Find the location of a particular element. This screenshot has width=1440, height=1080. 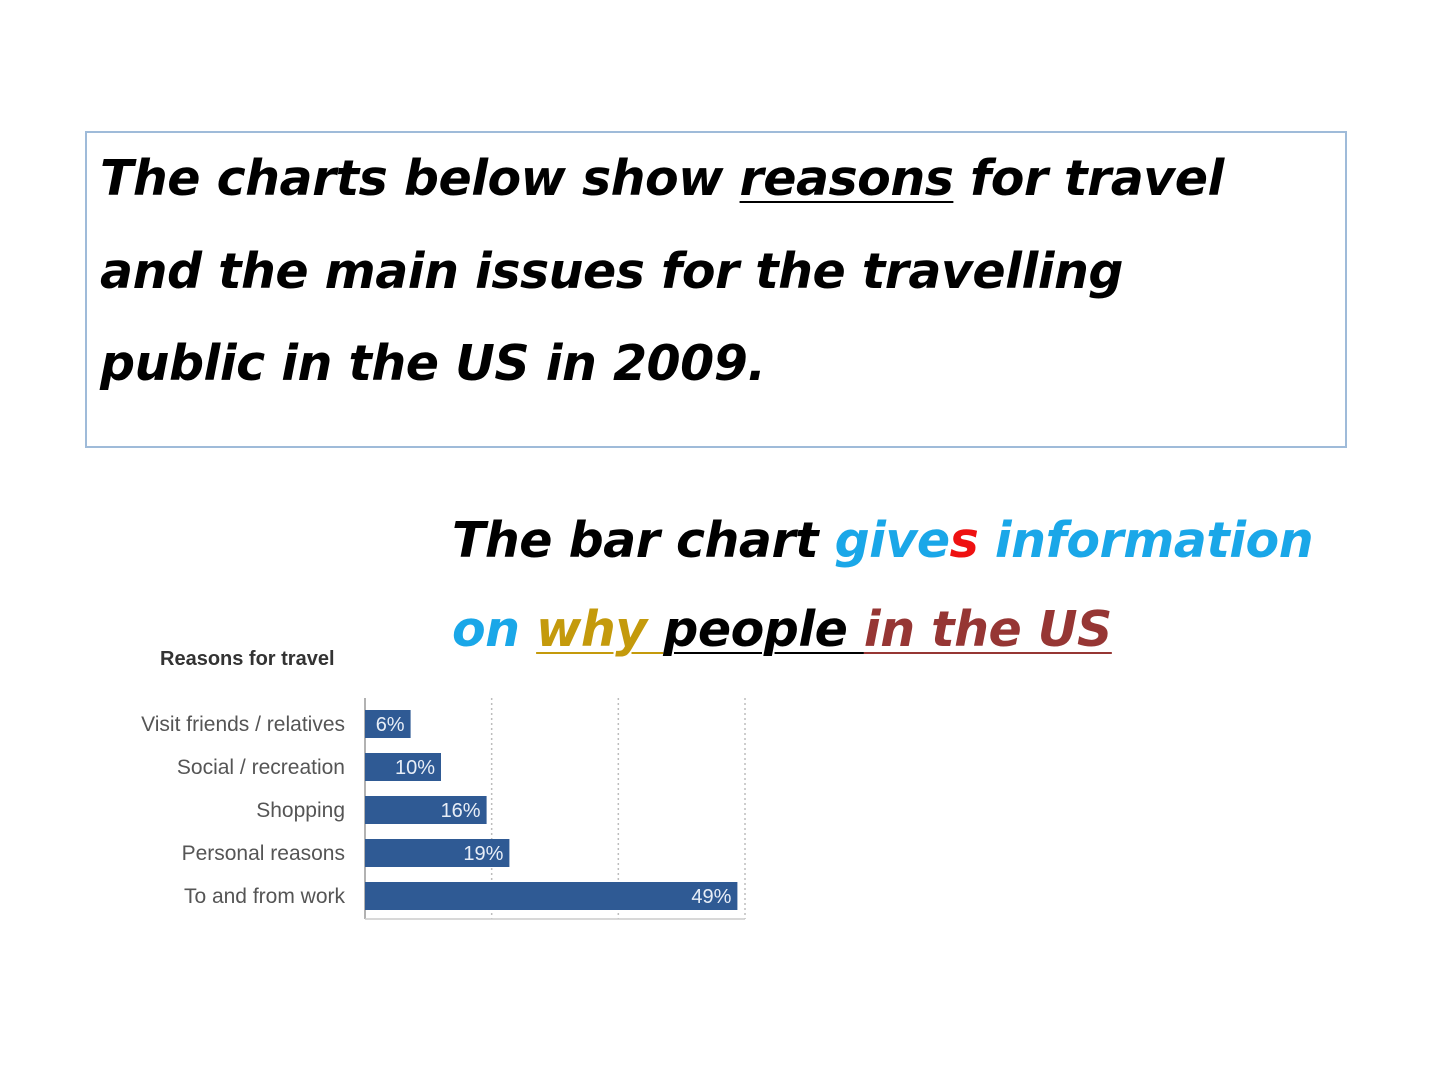

analysis-object: information is located at coordinates (1146, 540).